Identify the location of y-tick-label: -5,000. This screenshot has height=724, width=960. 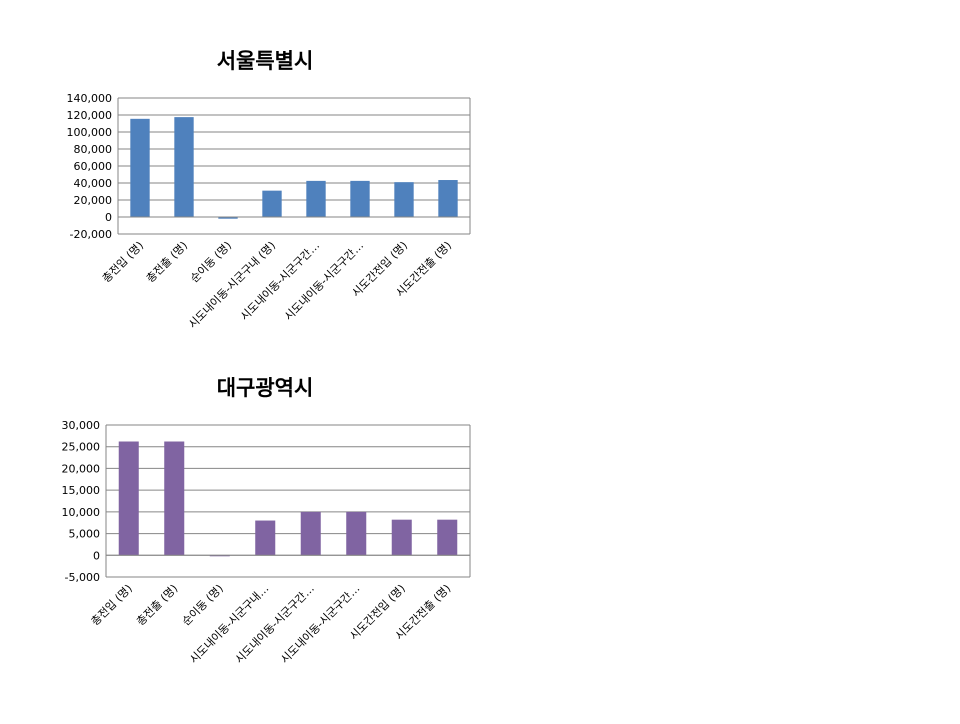
(82, 577).